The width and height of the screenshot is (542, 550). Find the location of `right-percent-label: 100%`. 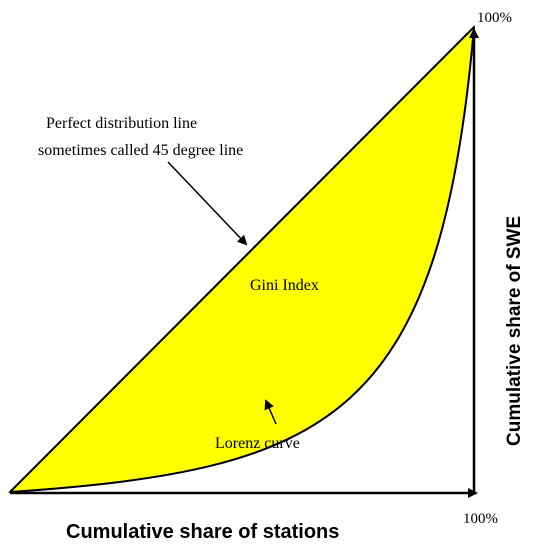

right-percent-label: 100% is located at coordinates (480, 519).